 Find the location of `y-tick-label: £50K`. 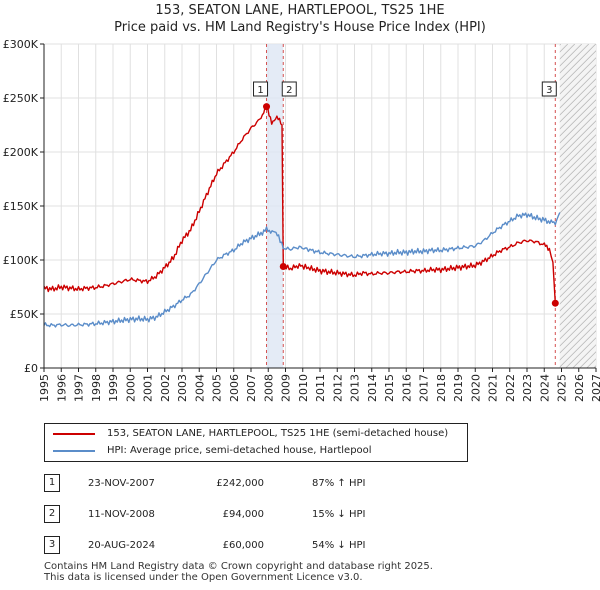

y-tick-label: £50K is located at coordinates (24, 314).